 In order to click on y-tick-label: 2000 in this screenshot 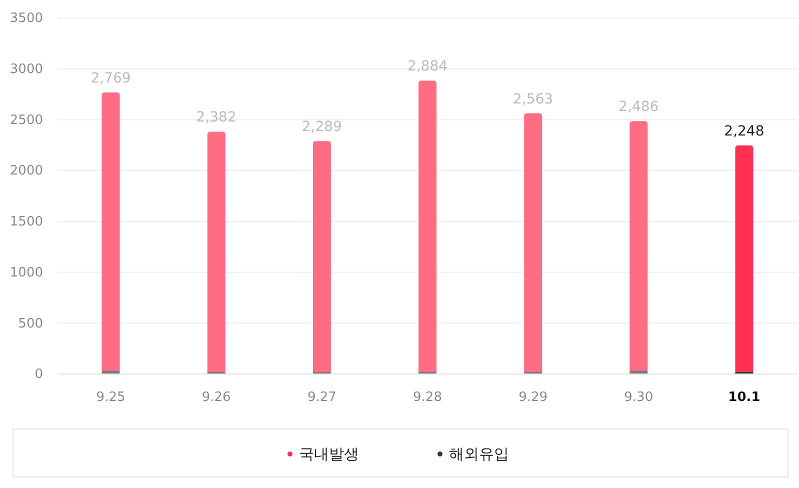, I will do `click(26, 171)`.